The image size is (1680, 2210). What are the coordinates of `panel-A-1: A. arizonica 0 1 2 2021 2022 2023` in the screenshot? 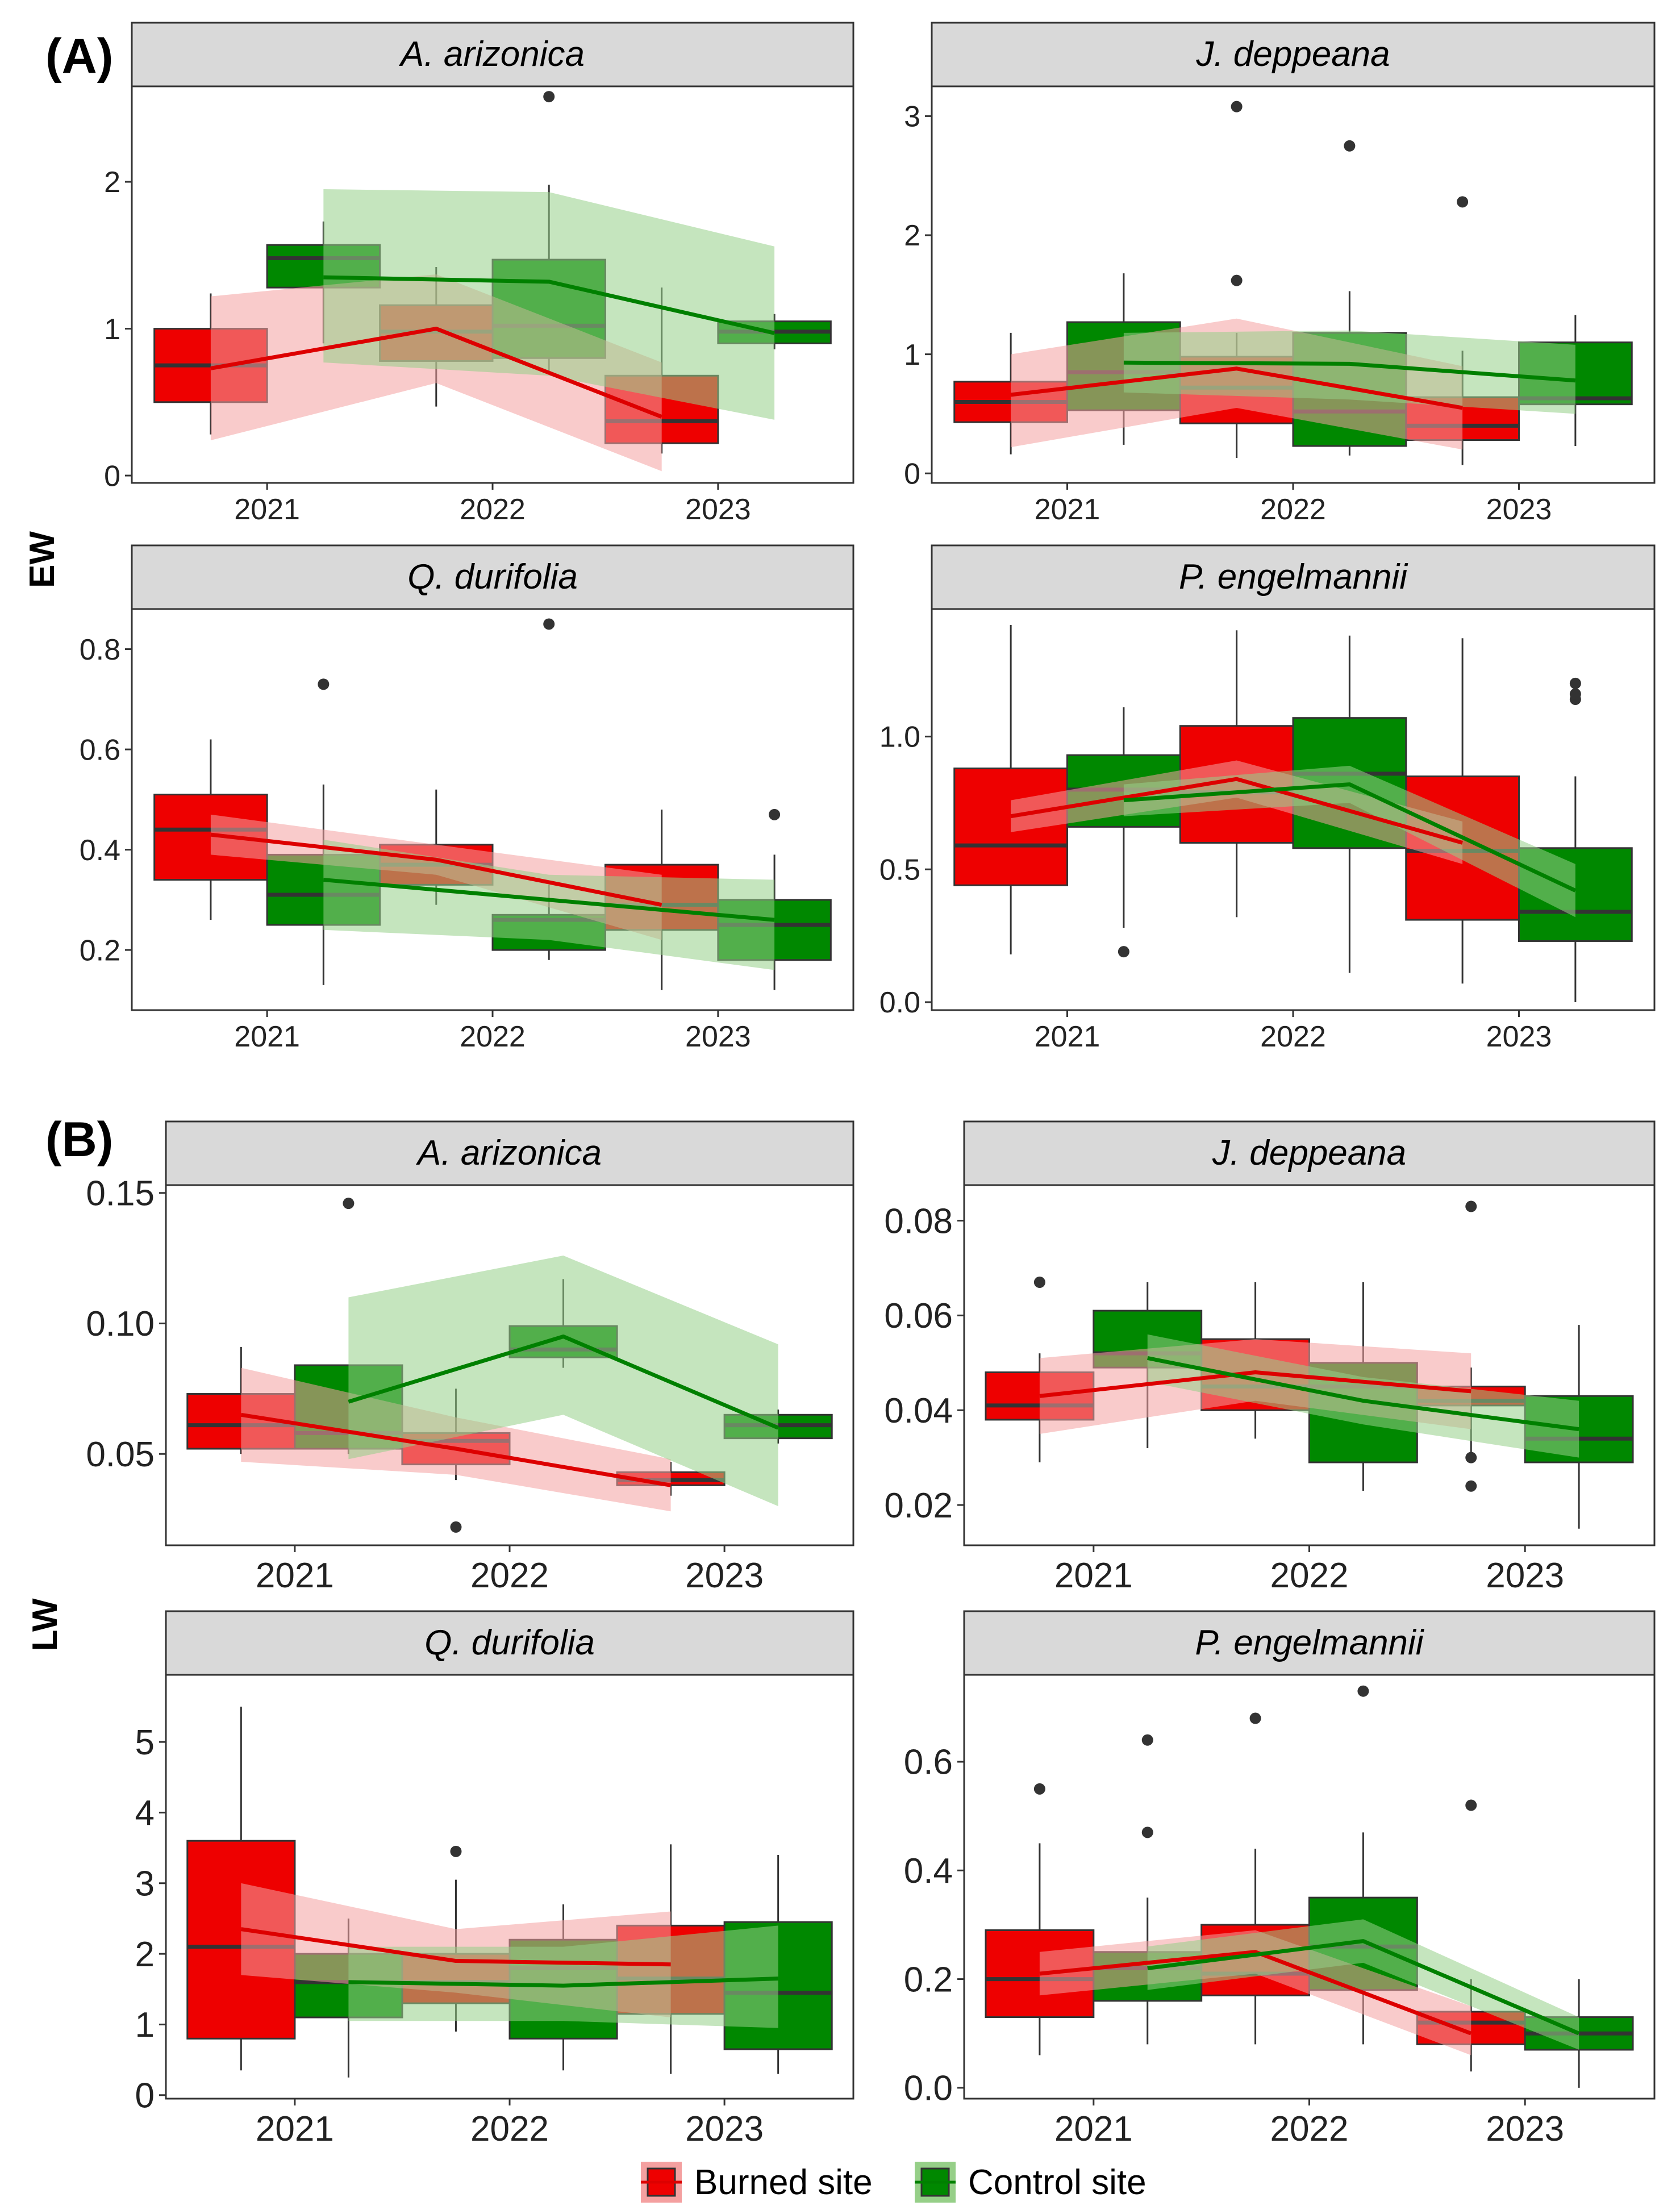 It's located at (479, 274).